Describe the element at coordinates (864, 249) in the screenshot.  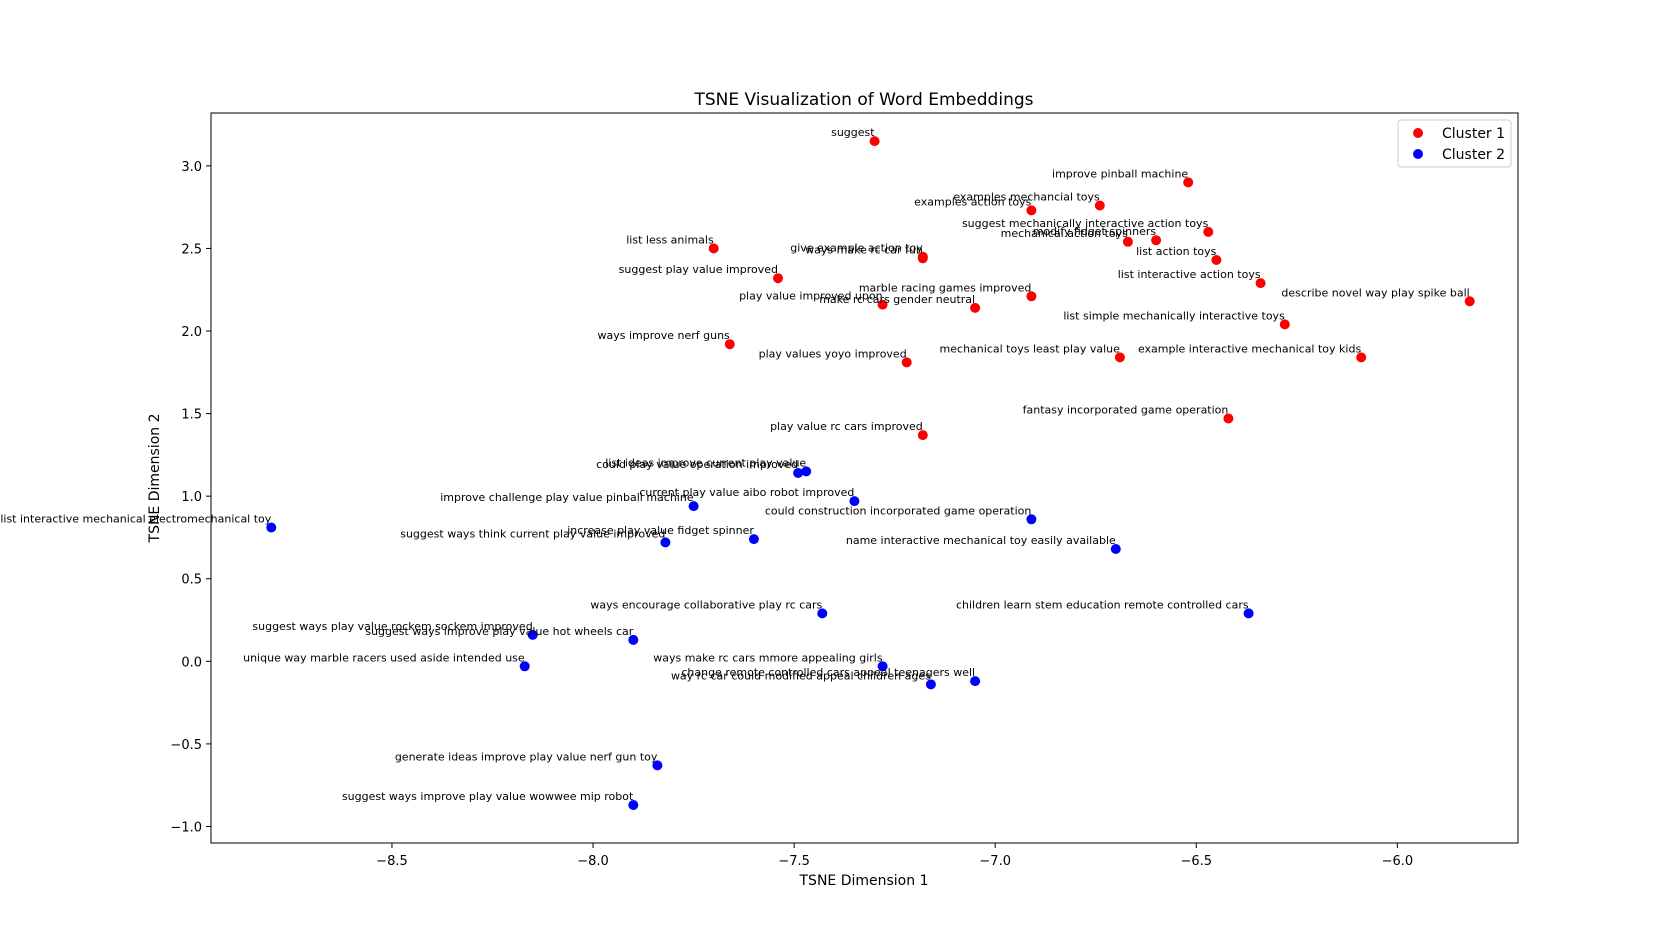
I see `point-label: ways make rc car fun` at that location.